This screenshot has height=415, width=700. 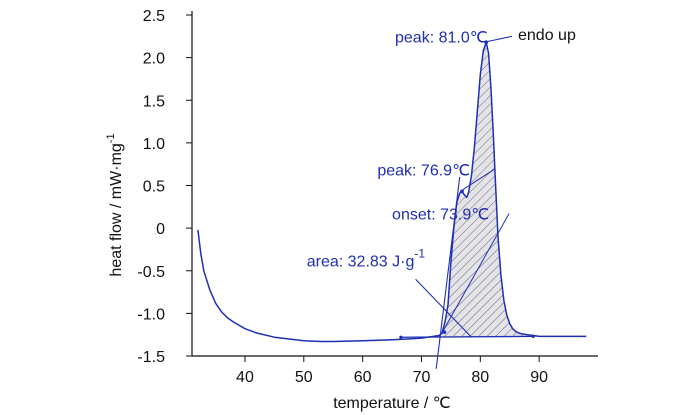 I want to click on y-tick-label: -1.5, so click(x=151, y=357).